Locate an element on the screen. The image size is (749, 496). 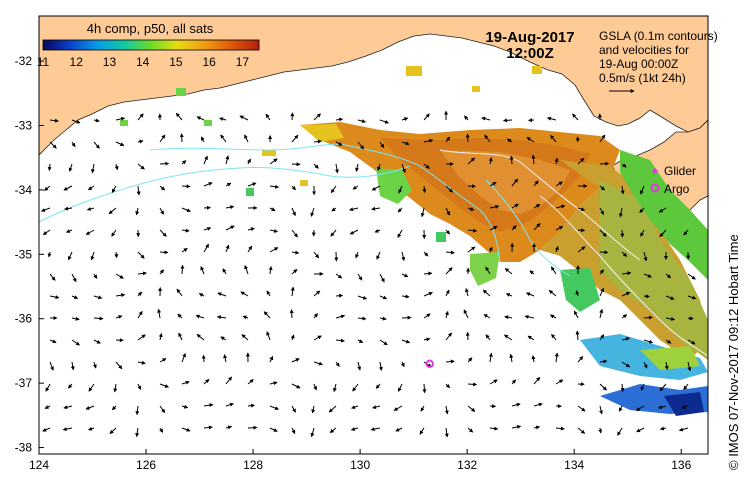
gsla-note-line: 19-Aug 00:00Z is located at coordinates (638, 64).